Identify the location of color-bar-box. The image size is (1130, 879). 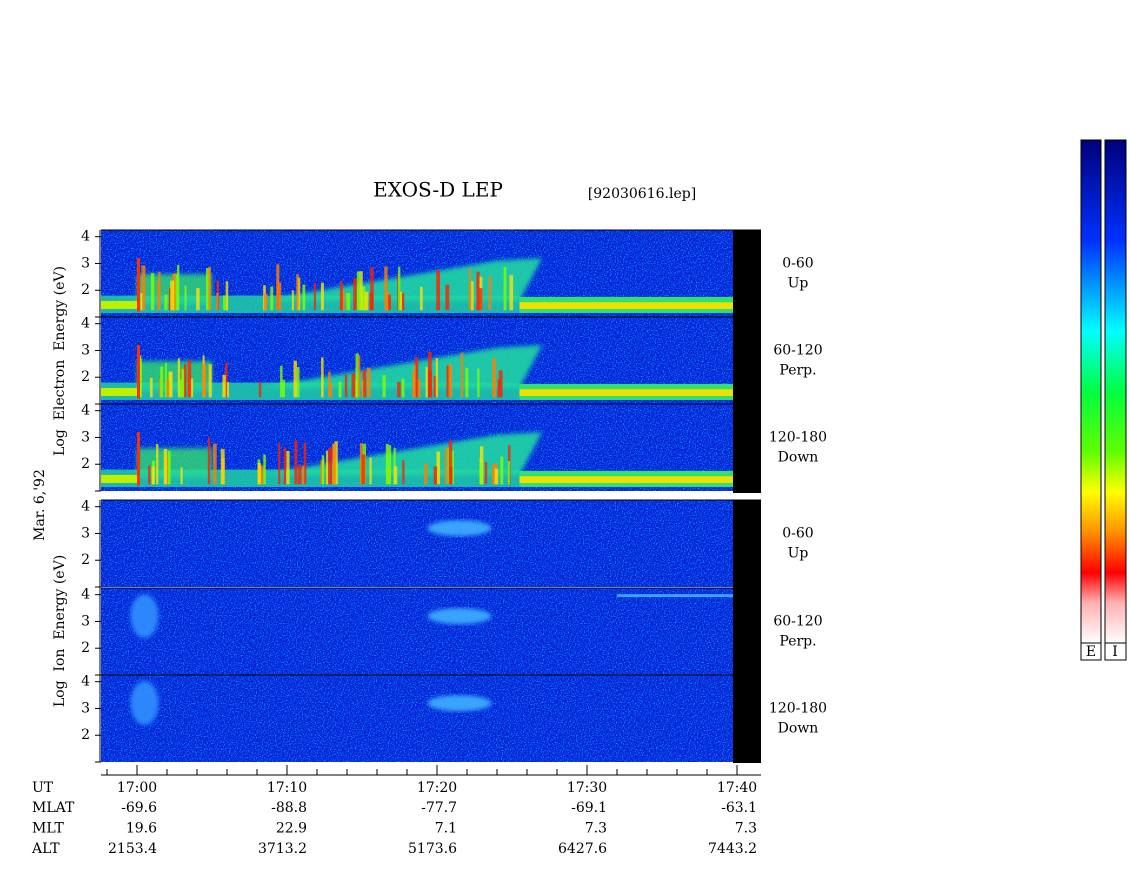
(1115, 651).